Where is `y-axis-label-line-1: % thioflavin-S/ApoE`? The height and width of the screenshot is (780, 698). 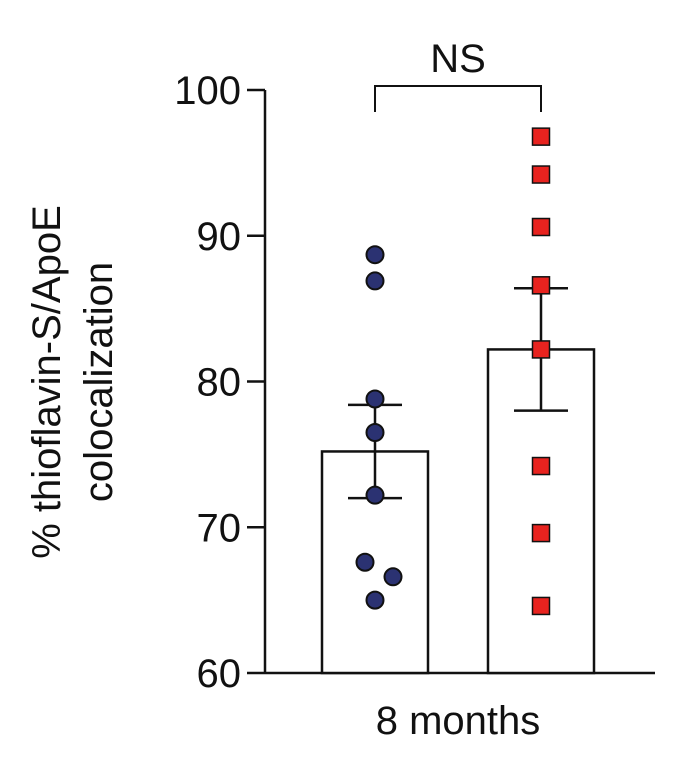 y-axis-label-line-1: % thioflavin-S/ApoE is located at coordinates (47, 382).